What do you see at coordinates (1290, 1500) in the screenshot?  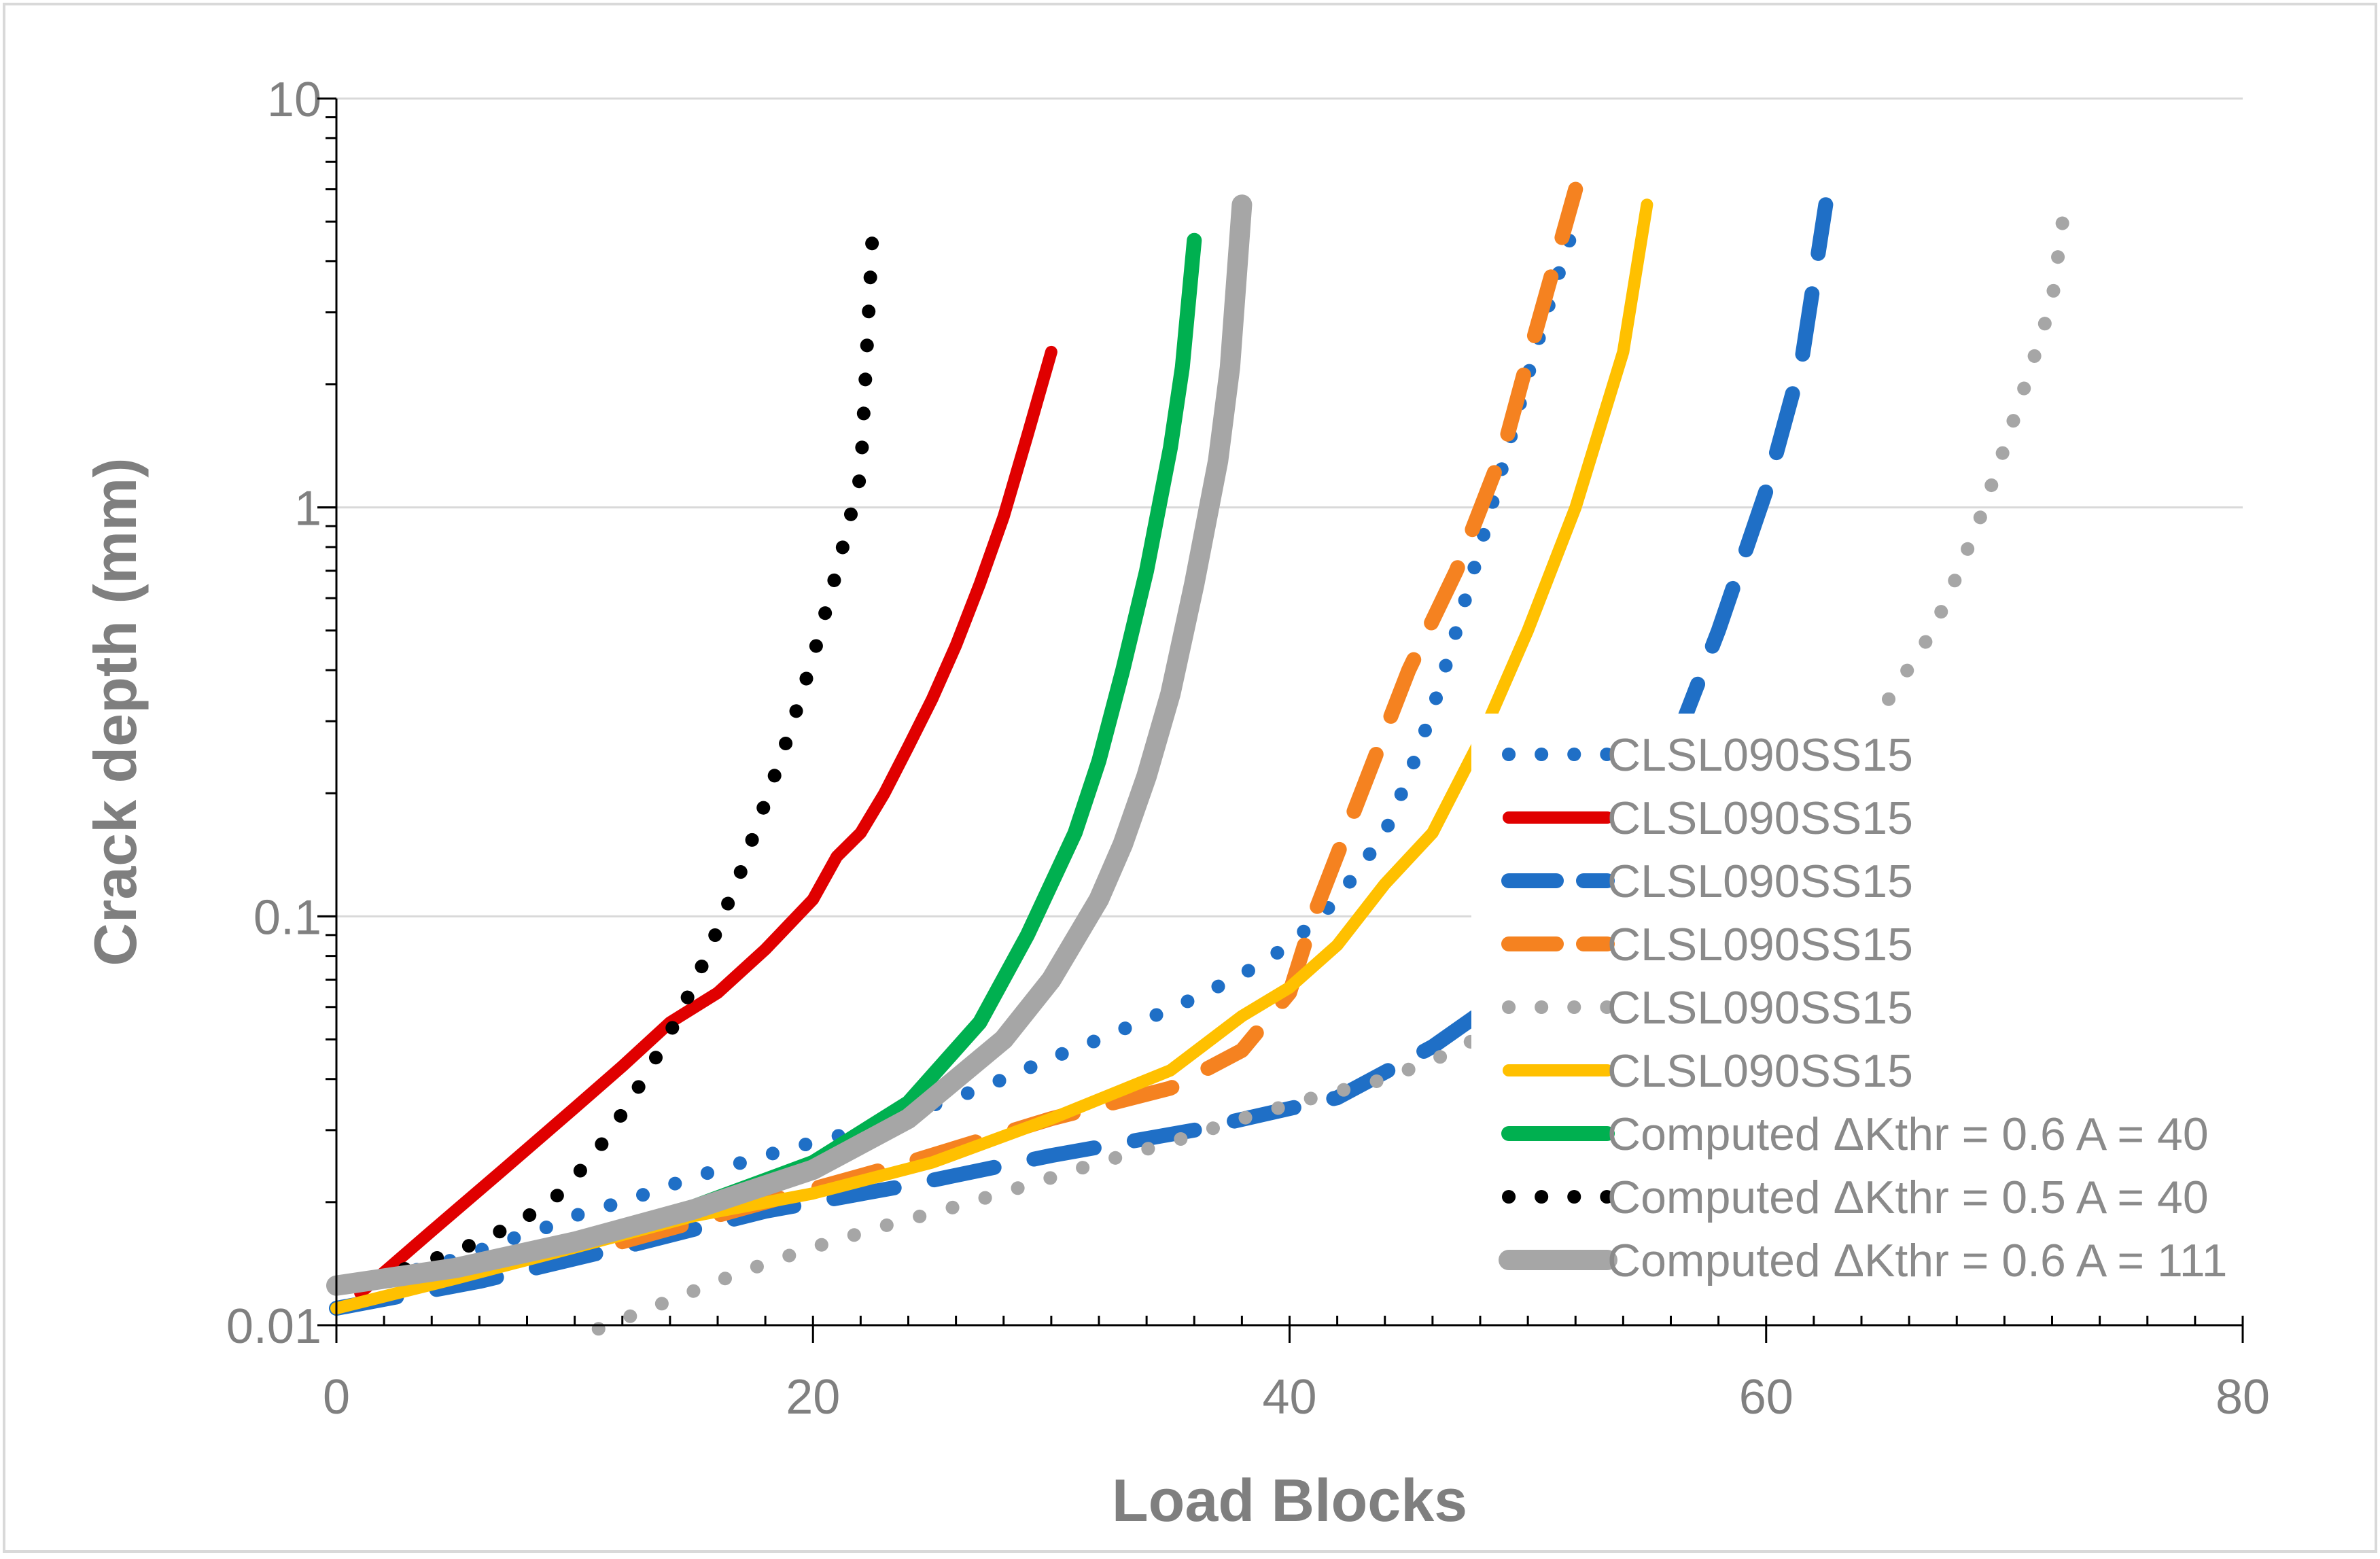 I see `x-axis-title: Load Blocks` at bounding box center [1290, 1500].